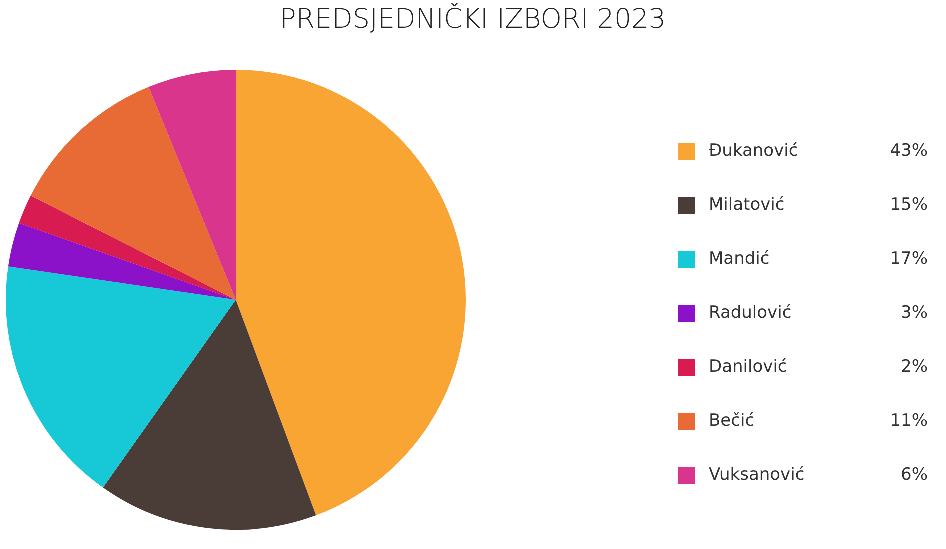 The height and width of the screenshot is (549, 946). What do you see at coordinates (751, 313) in the screenshot?
I see `legend-label: Radulović` at bounding box center [751, 313].